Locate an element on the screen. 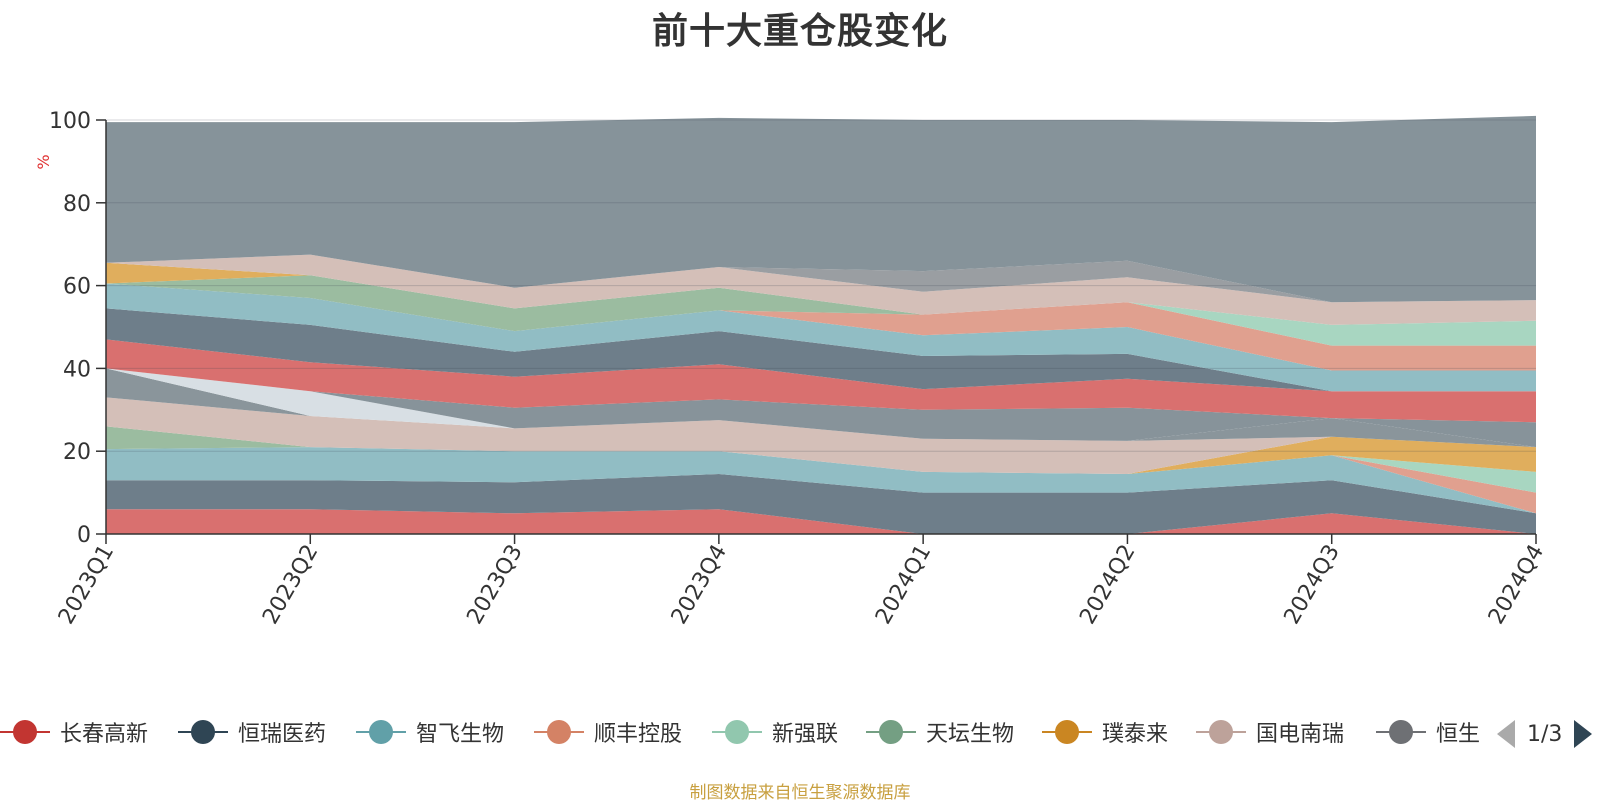  x-tick-label-8: 2024Q4 is located at coordinates (1516, 585).